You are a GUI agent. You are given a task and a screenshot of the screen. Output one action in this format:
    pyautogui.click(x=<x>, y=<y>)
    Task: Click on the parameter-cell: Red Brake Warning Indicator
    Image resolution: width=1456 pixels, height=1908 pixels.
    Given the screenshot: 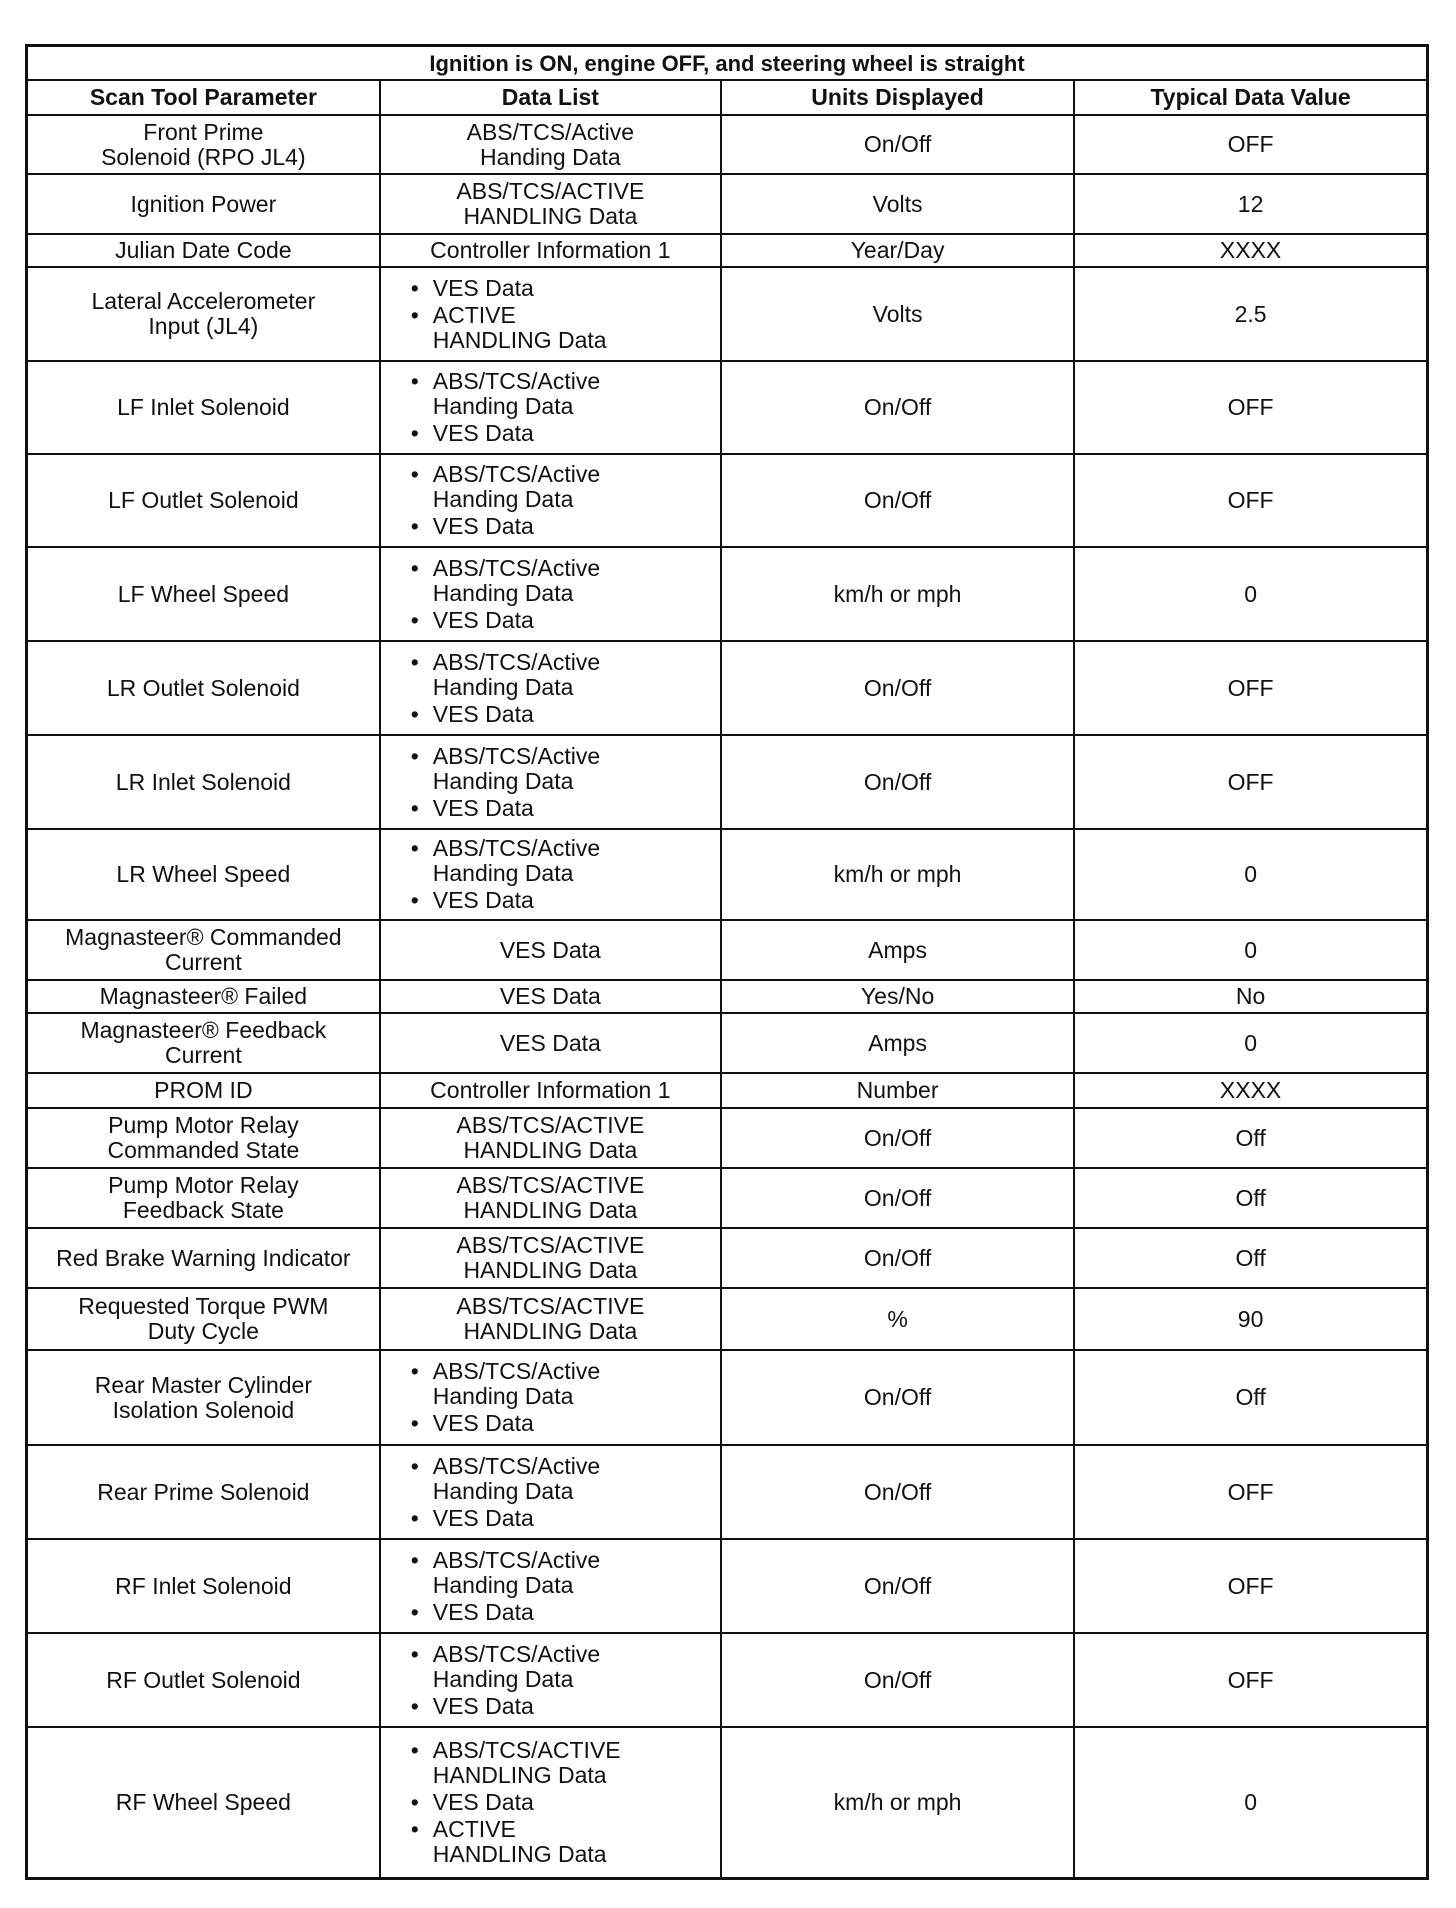 What is the action you would take?
    pyautogui.click(x=203, y=1258)
    